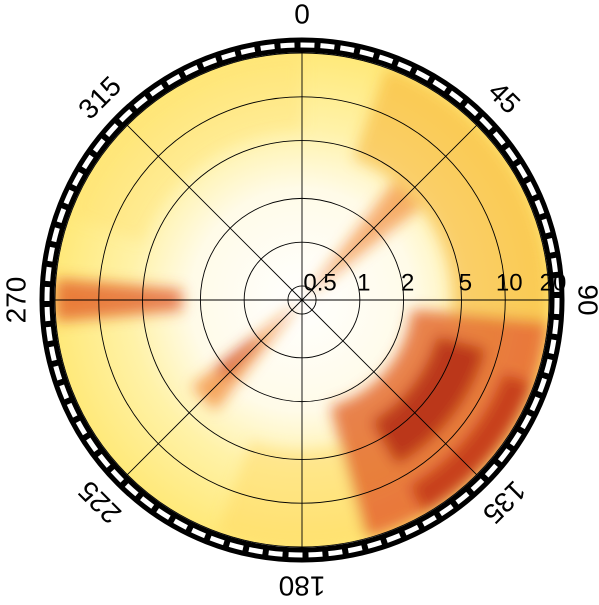 This screenshot has width=599, height=605. I want to click on theta-tick-label: 90, so click(586, 299).